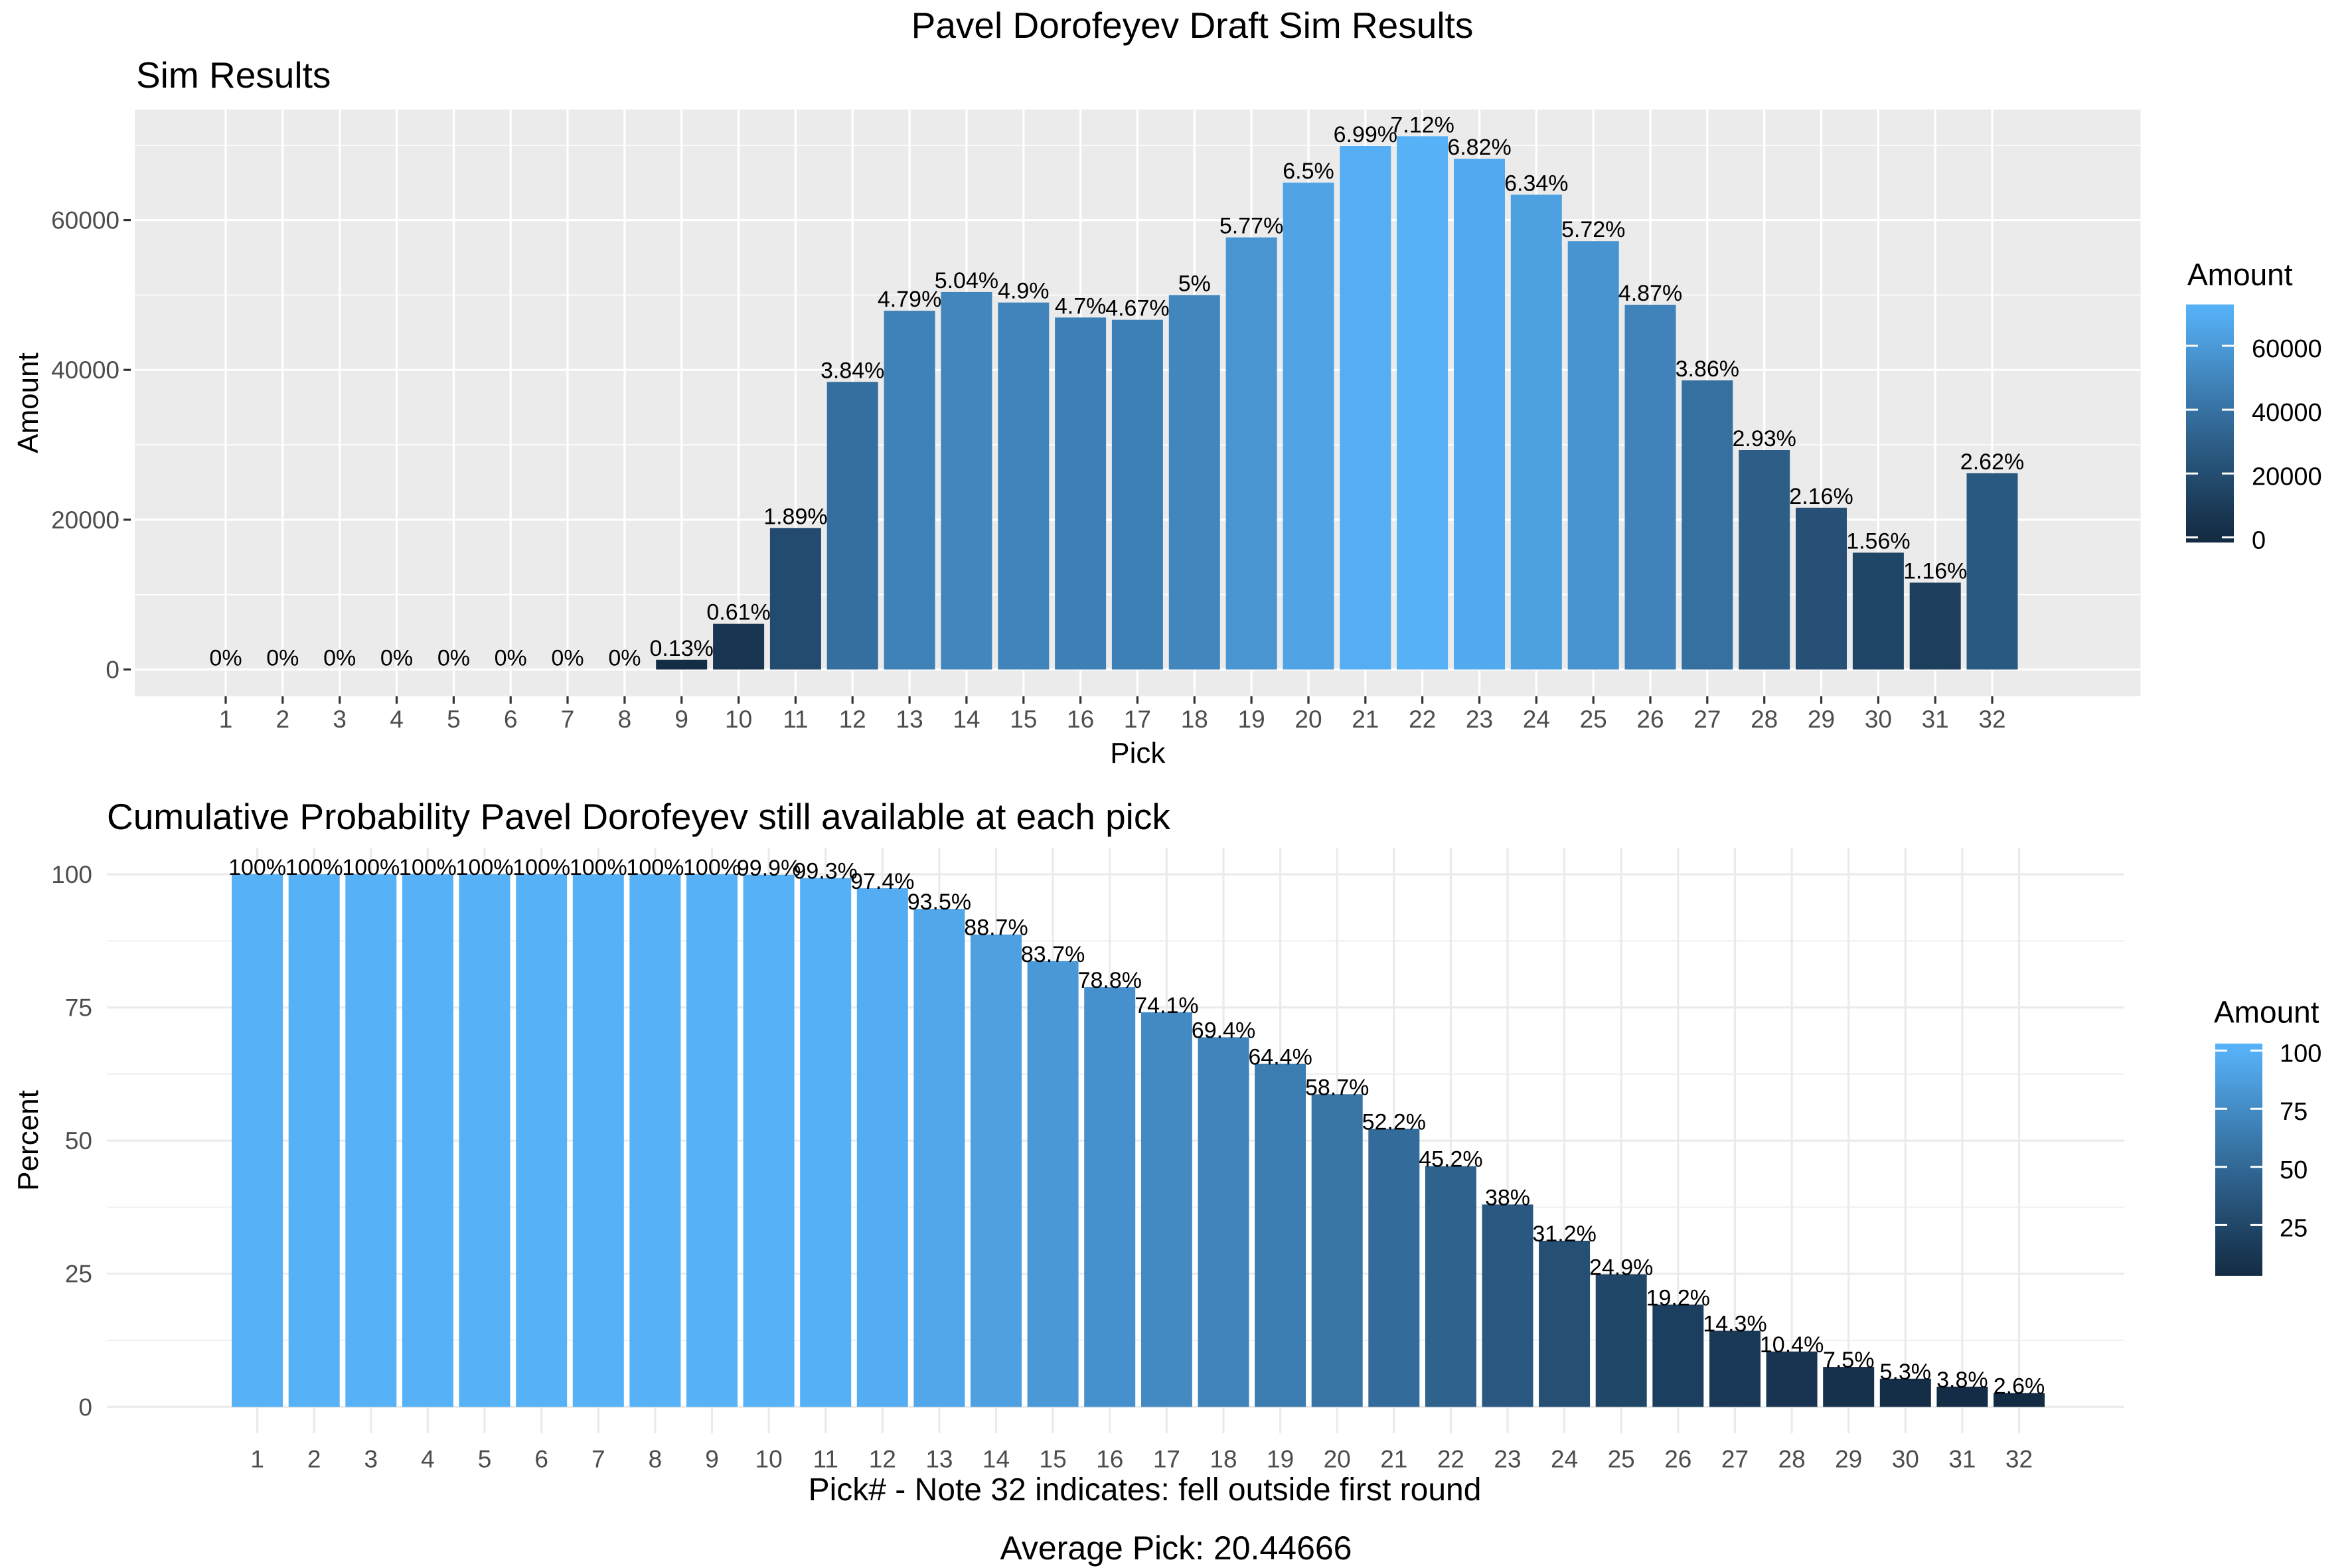 This screenshot has height=1568, width=2352. What do you see at coordinates (428, 1459) in the screenshot?
I see `svg-text: 4` at bounding box center [428, 1459].